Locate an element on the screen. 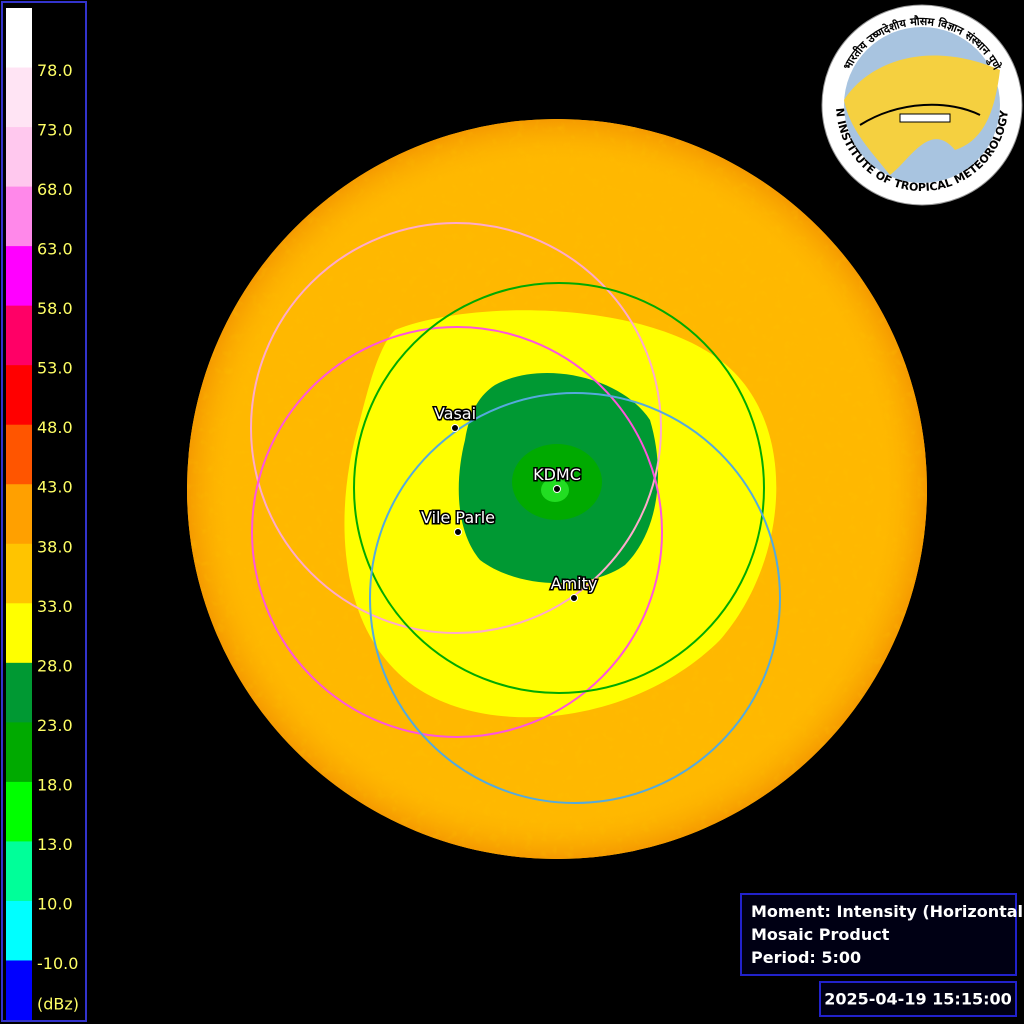  timestamp: 2025-04-19 15:15:00 is located at coordinates (918, 999).